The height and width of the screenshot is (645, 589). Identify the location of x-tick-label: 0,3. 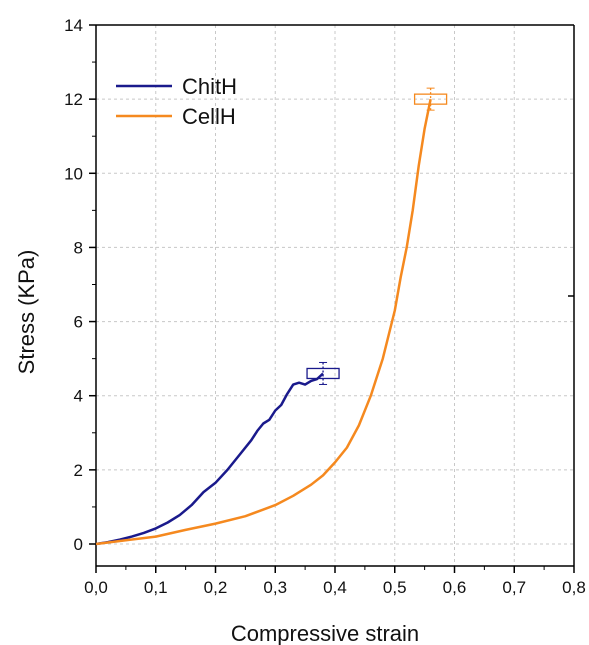
(275, 587).